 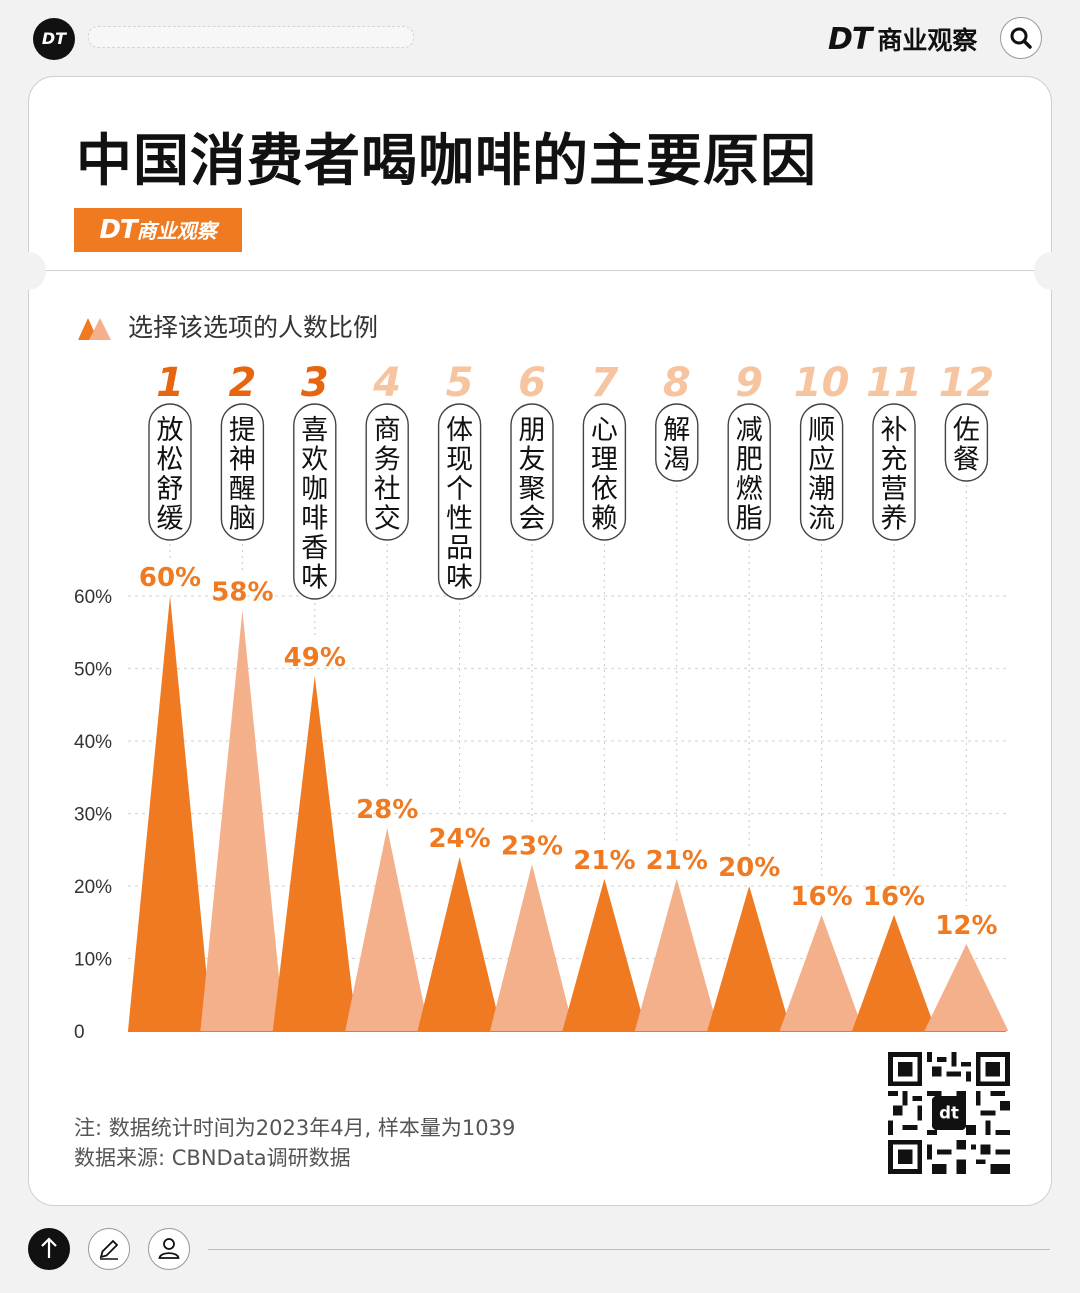 I want to click on pencil-icon, so click(x=109, y=1249).